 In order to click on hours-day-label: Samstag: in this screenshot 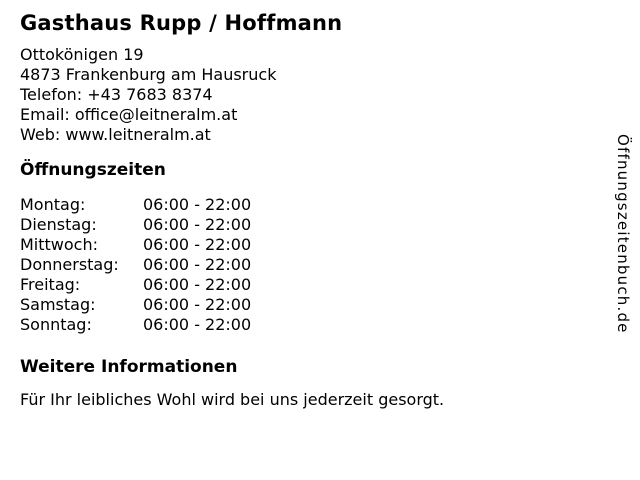, I will do `click(58, 304)`.